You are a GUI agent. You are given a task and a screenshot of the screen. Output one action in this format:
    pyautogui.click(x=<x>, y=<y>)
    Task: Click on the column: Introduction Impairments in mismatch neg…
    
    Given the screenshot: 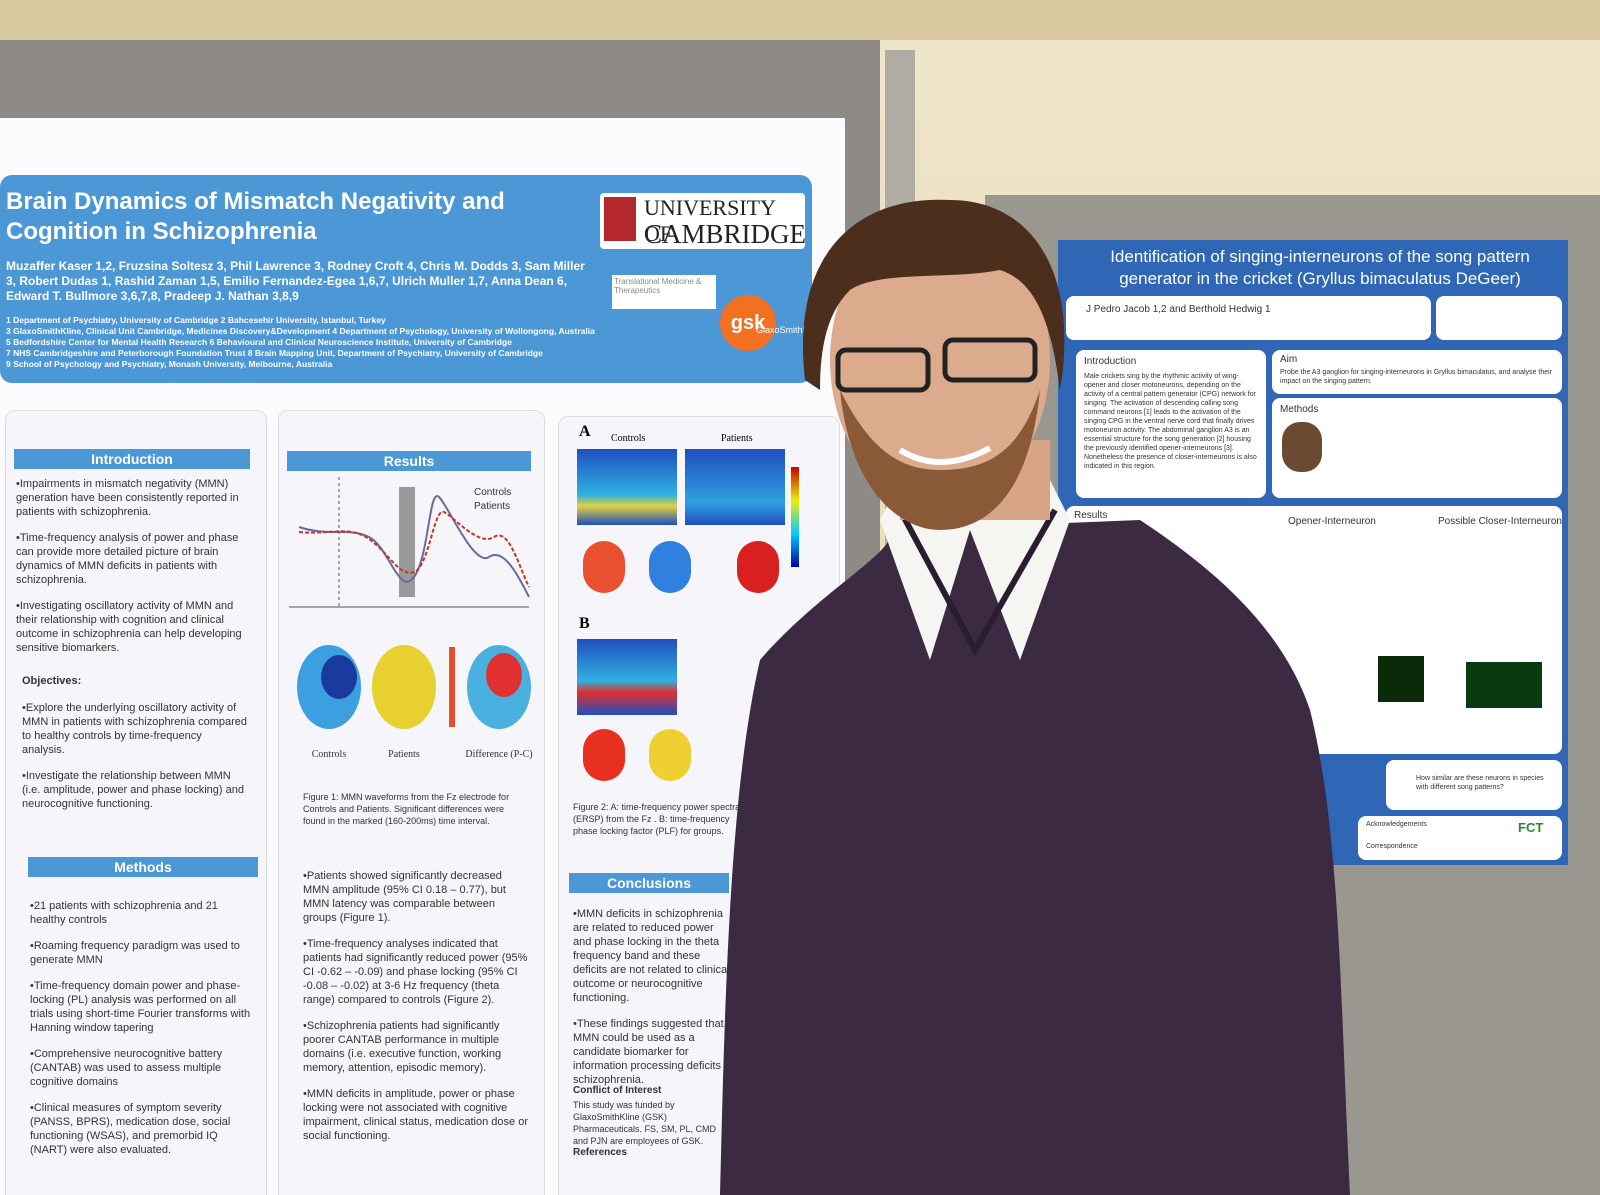 What is the action you would take?
    pyautogui.click(x=136, y=802)
    